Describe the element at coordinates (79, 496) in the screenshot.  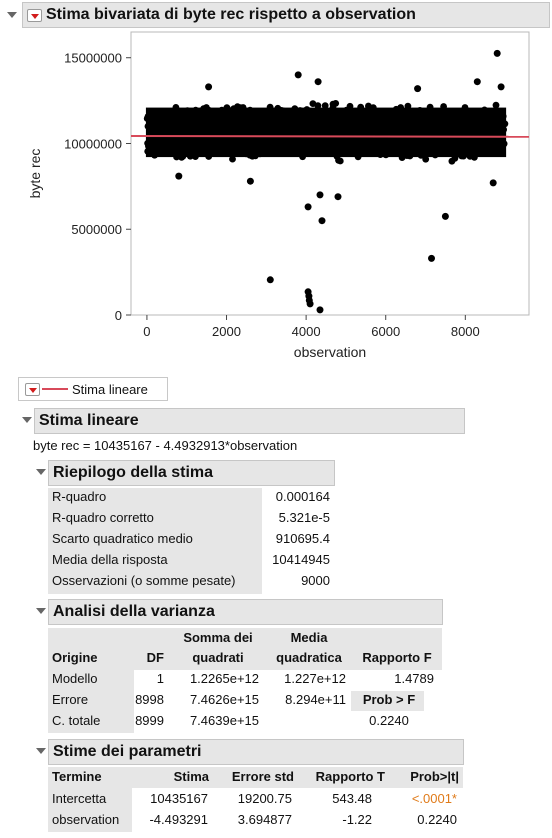
I see `riepilogo-label: R-quadro` at that location.